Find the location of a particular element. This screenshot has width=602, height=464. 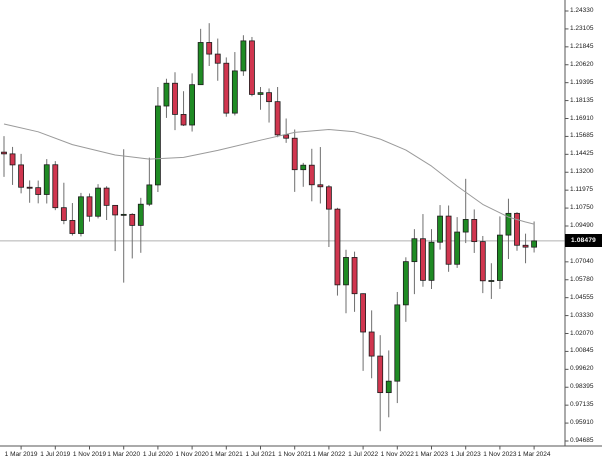

y-axis-label: 1.21845 is located at coordinates (582, 46).